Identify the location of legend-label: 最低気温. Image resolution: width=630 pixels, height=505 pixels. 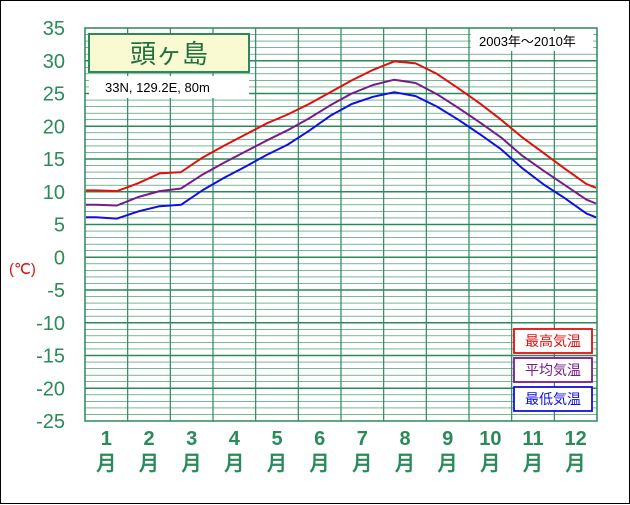
(553, 399).